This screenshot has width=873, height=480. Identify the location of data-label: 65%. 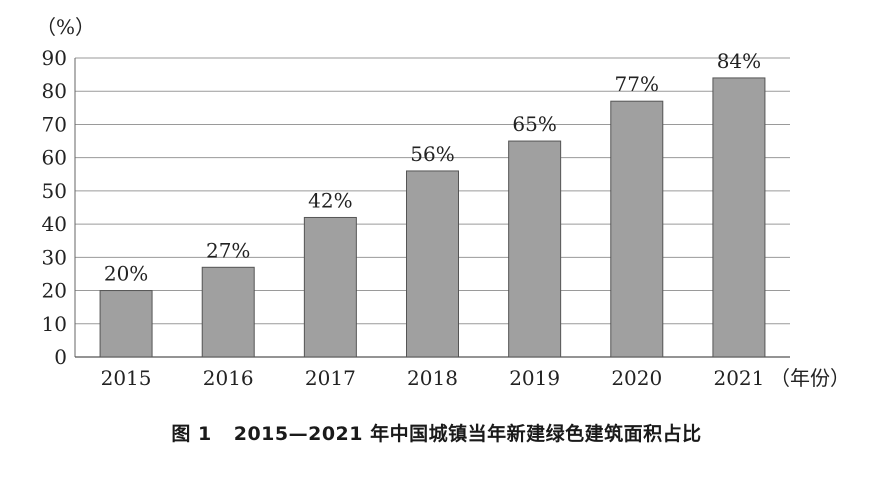
(534, 124).